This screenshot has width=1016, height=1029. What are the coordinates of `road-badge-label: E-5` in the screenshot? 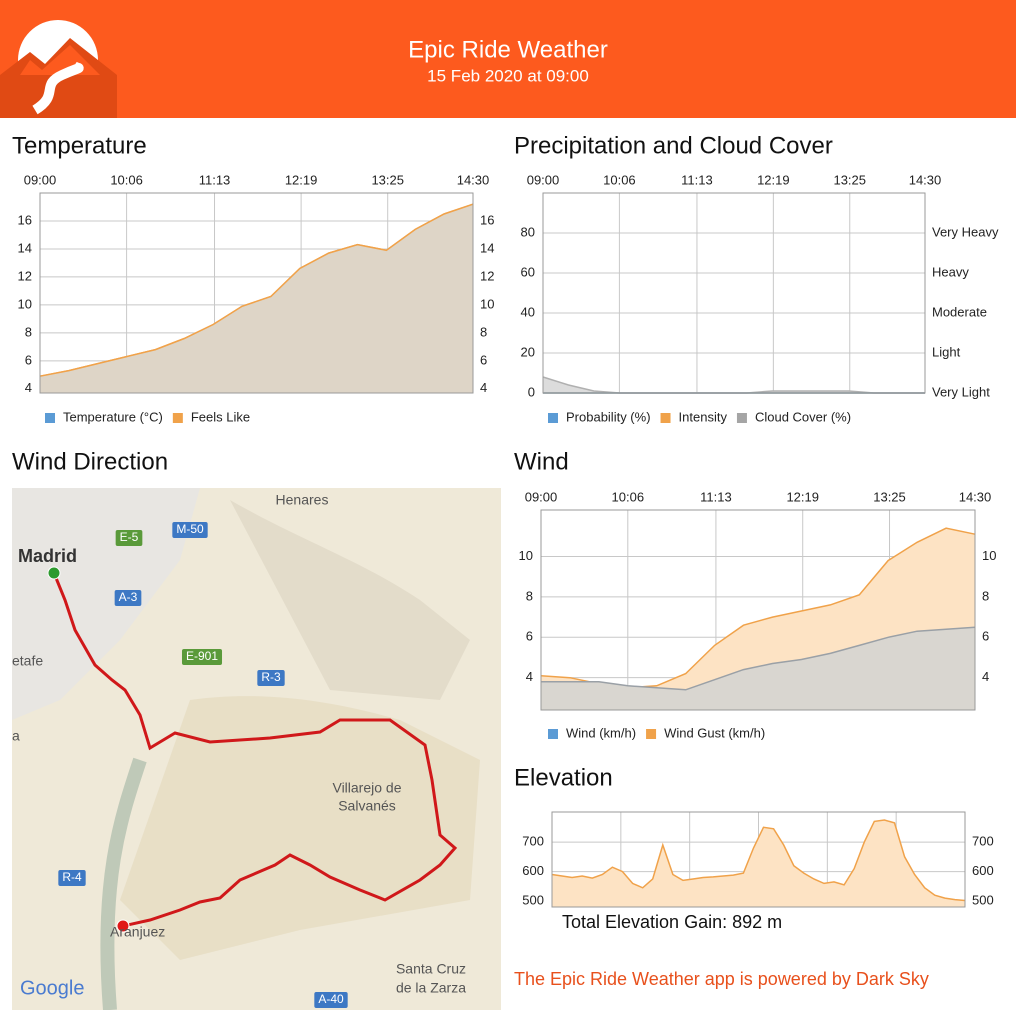 It's located at (129, 537).